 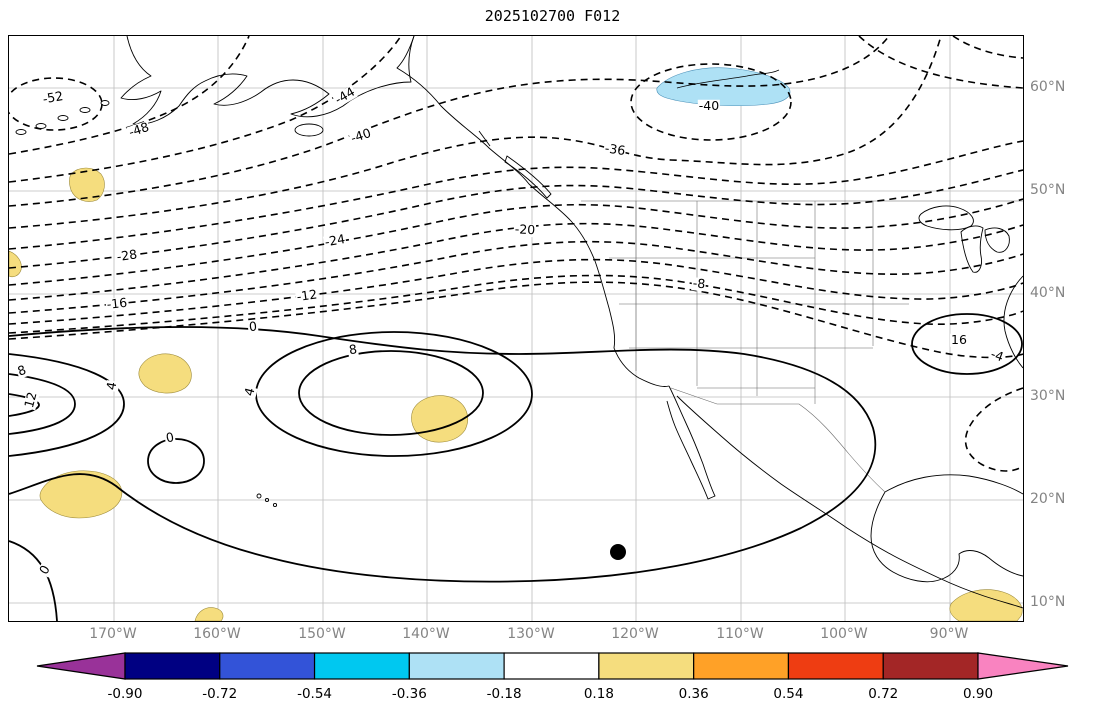 What do you see at coordinates (125, 694) in the screenshot?
I see `colorbar-tick-label: -0.90` at bounding box center [125, 694].